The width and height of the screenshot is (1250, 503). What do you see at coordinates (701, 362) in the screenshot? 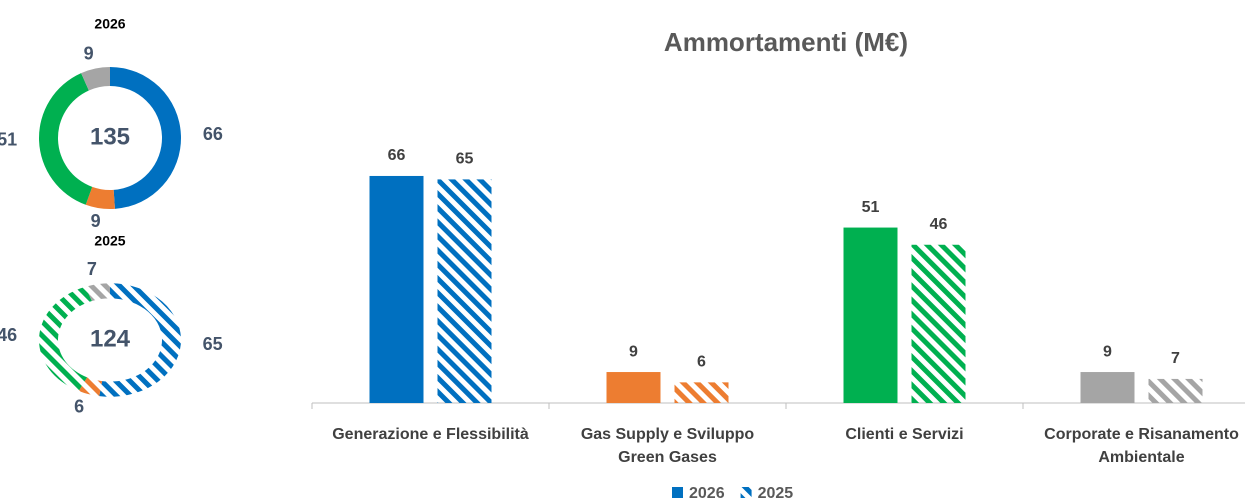
I see `data-label: 6` at bounding box center [701, 362].